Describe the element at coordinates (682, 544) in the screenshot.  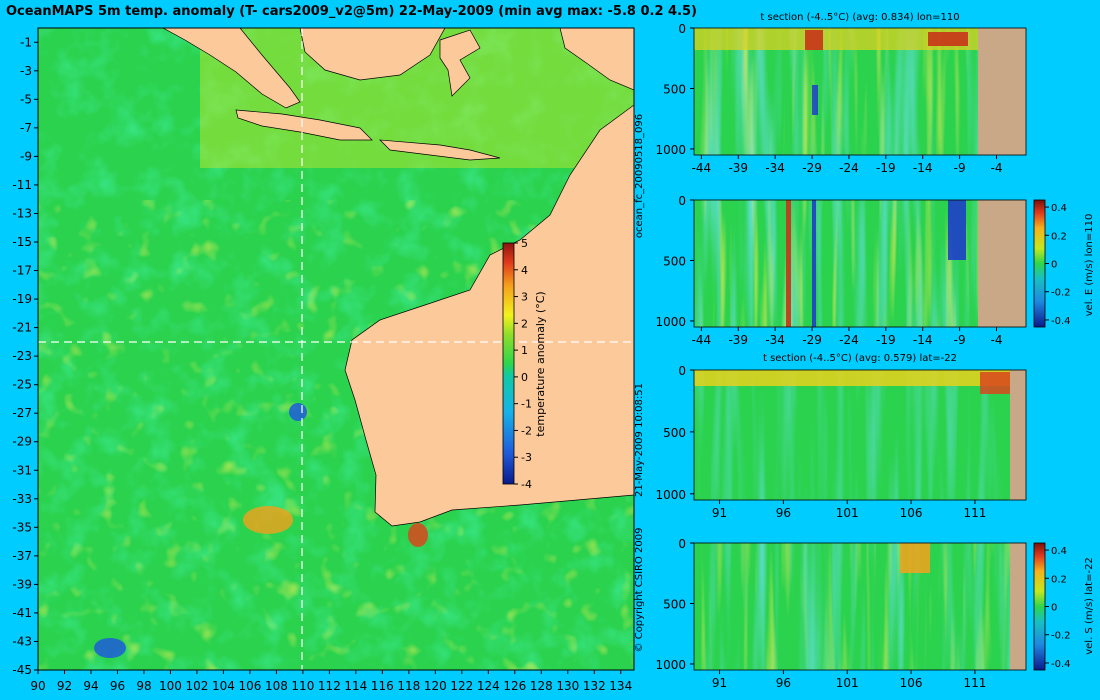
I see `panel-y-tick-label: 0` at that location.